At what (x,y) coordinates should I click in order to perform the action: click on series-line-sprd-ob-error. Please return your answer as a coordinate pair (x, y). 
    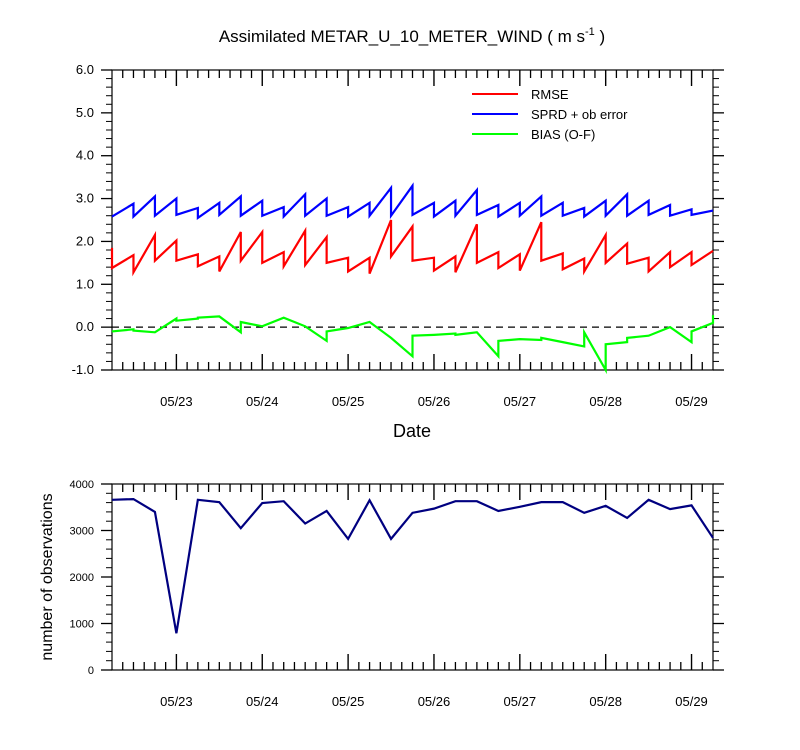
    Looking at the image, I should click on (412, 201).